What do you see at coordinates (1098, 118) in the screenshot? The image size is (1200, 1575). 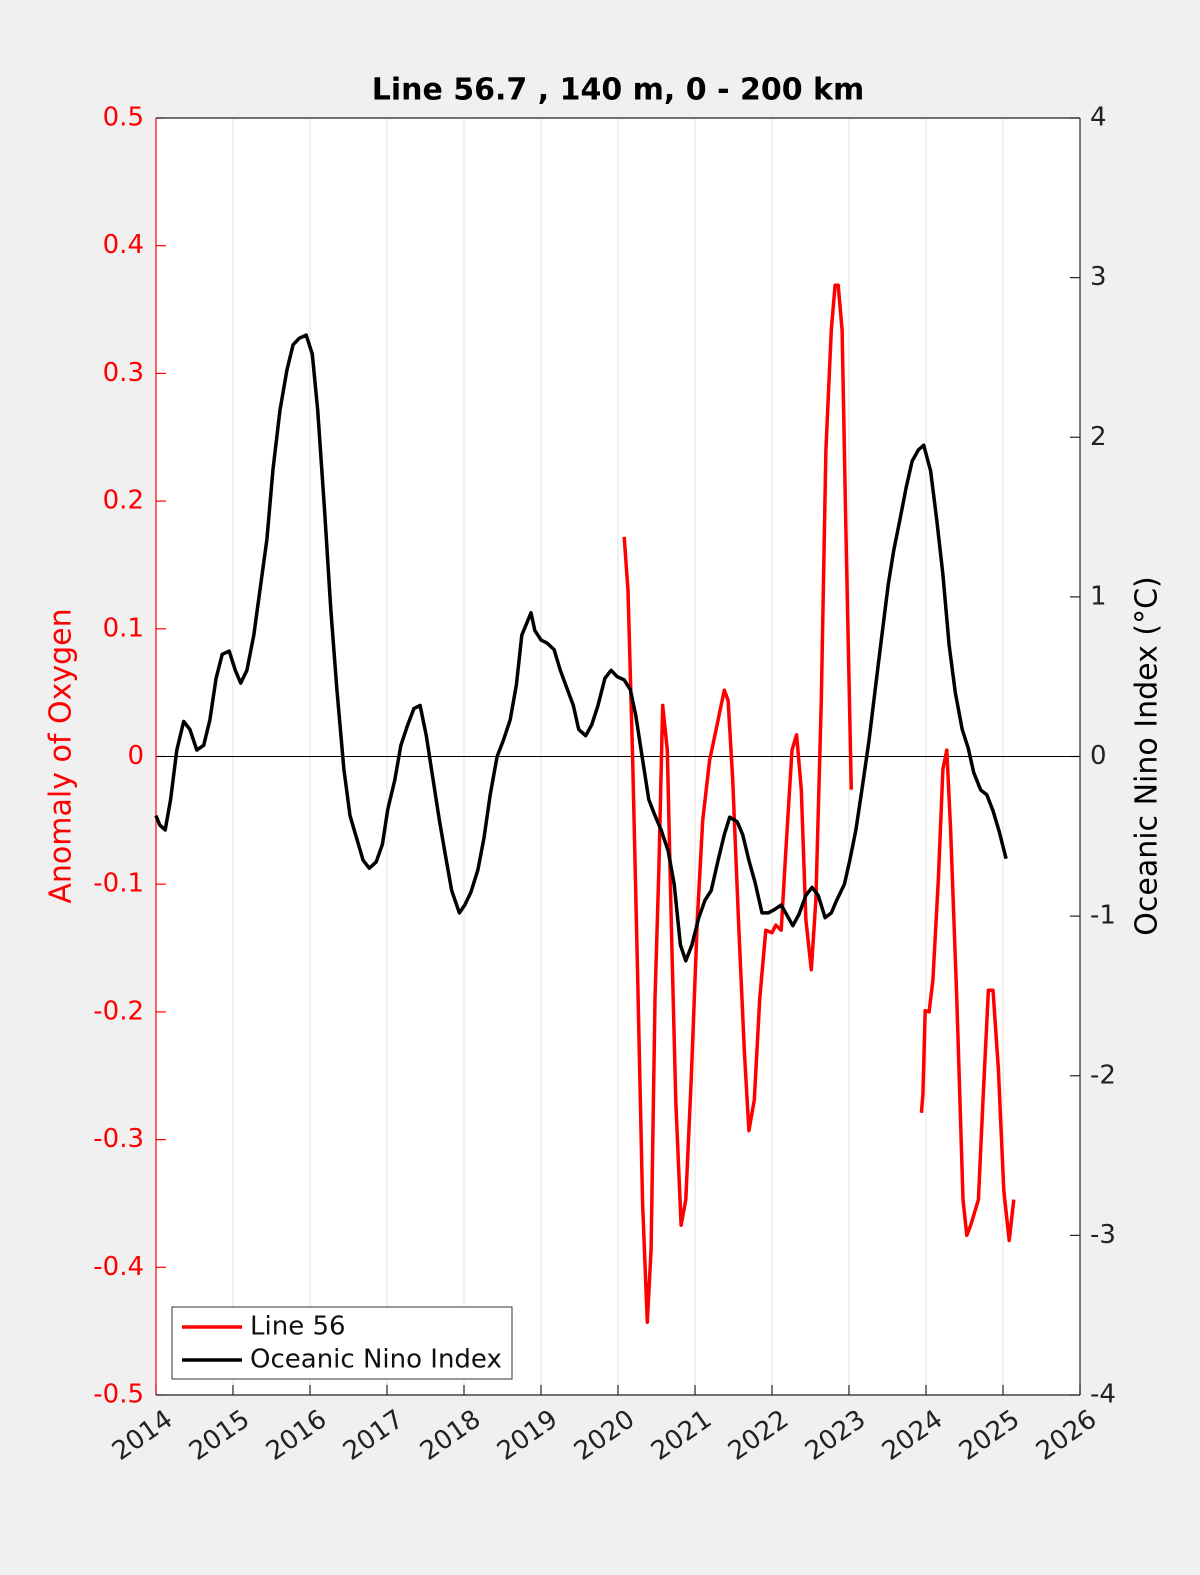 I see `y2-tick-label: 4` at bounding box center [1098, 118].